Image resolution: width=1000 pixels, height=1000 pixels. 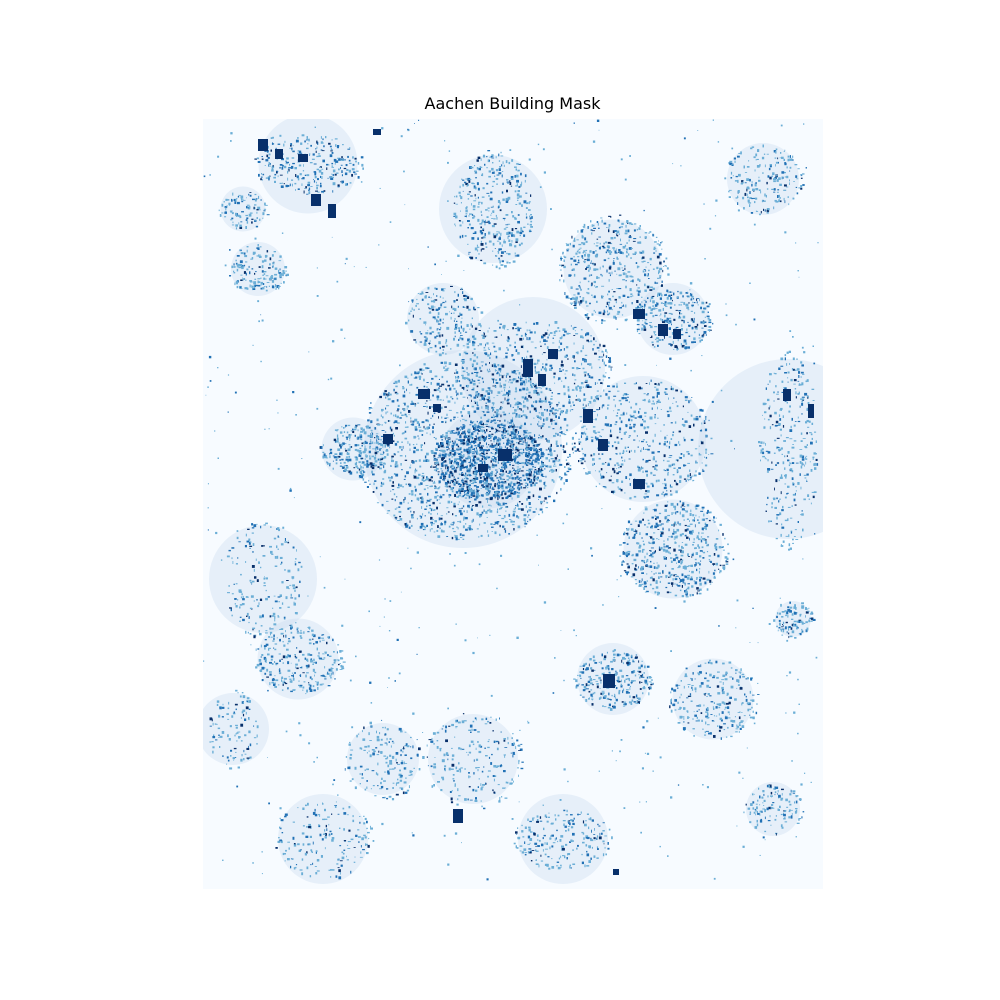 I want to click on map-title: Aachen Building Mask, so click(x=512, y=103).